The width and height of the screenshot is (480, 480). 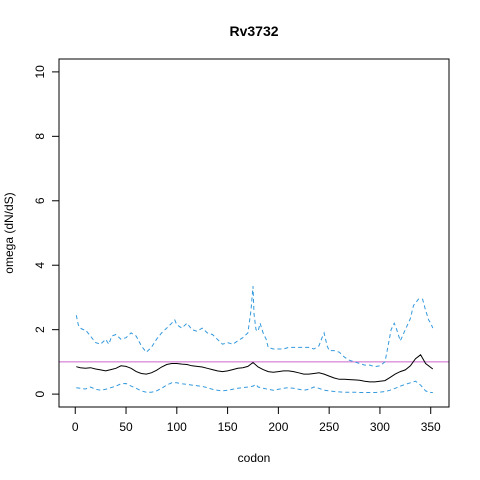 What do you see at coordinates (75, 427) in the screenshot?
I see `x-tick-label: 0` at bounding box center [75, 427].